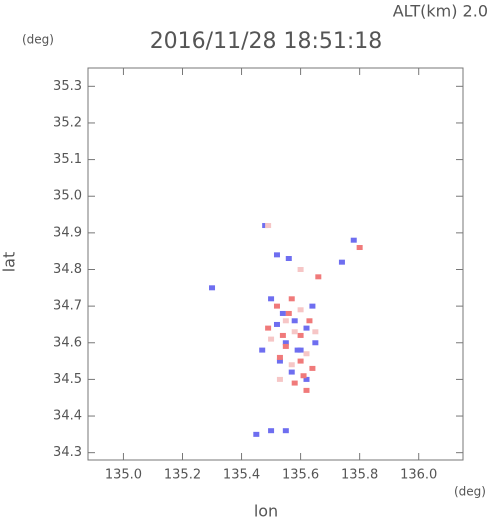 The image size is (491, 521). Describe the element at coordinates (123, 475) in the screenshot. I see `x-tick-label: 135.0` at that location.